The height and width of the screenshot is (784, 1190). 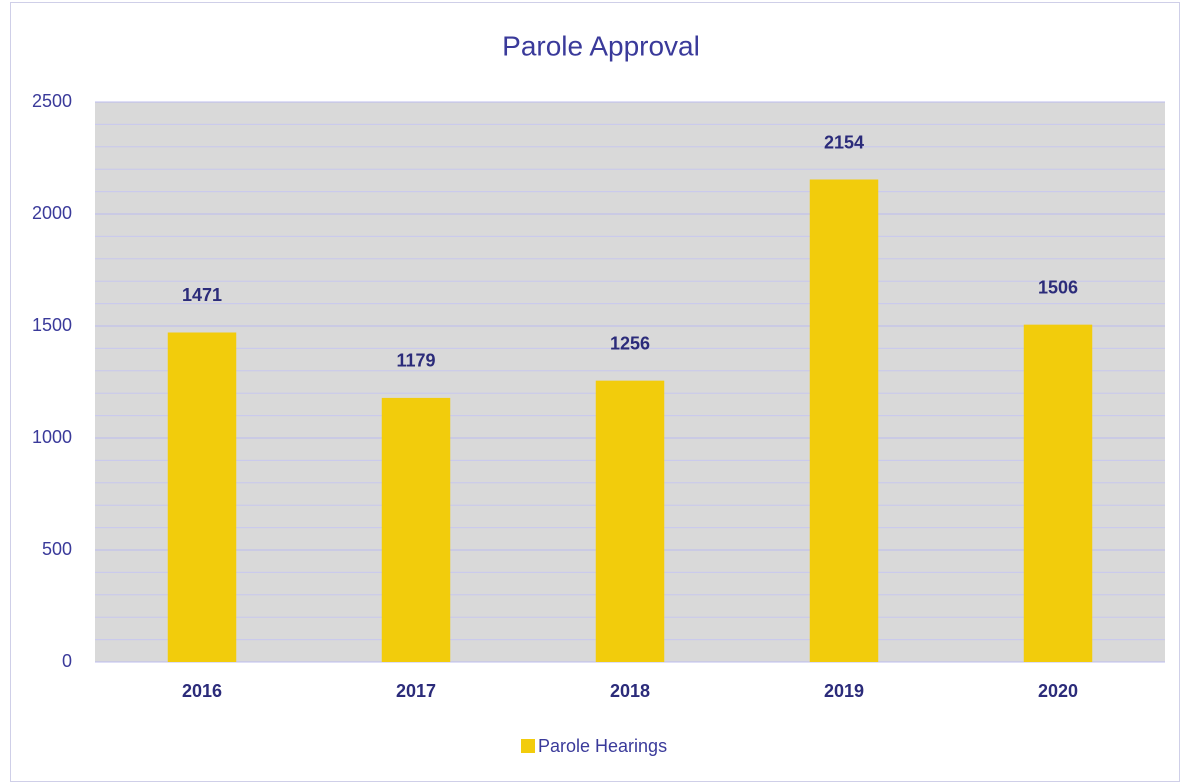 What do you see at coordinates (202, 295) in the screenshot?
I see `data-label: 1471` at bounding box center [202, 295].